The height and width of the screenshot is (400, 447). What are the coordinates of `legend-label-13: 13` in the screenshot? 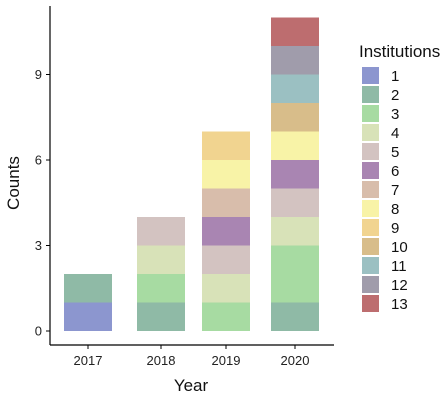 It's located at (399, 304).